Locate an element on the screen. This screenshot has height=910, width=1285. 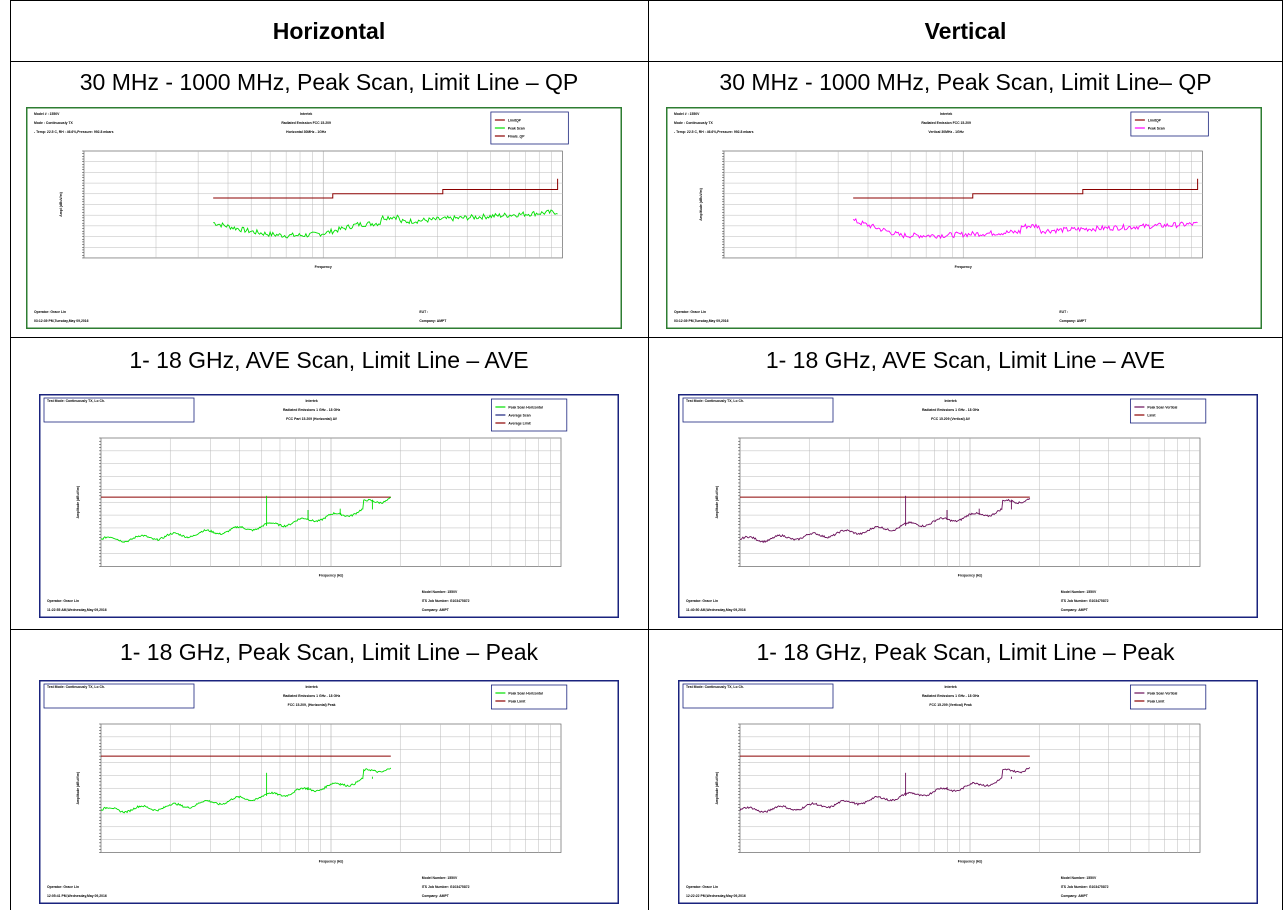
legend-entry: Peak Scan Horizontal is located at coordinates (525, 408).